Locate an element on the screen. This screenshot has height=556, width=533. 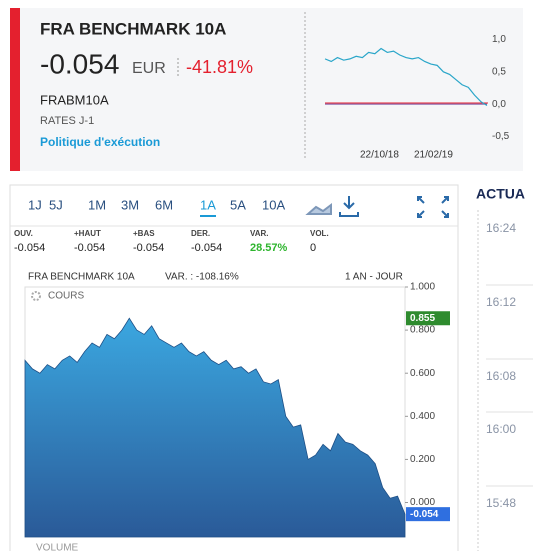
stat-label: DER. is located at coordinates (200, 233).